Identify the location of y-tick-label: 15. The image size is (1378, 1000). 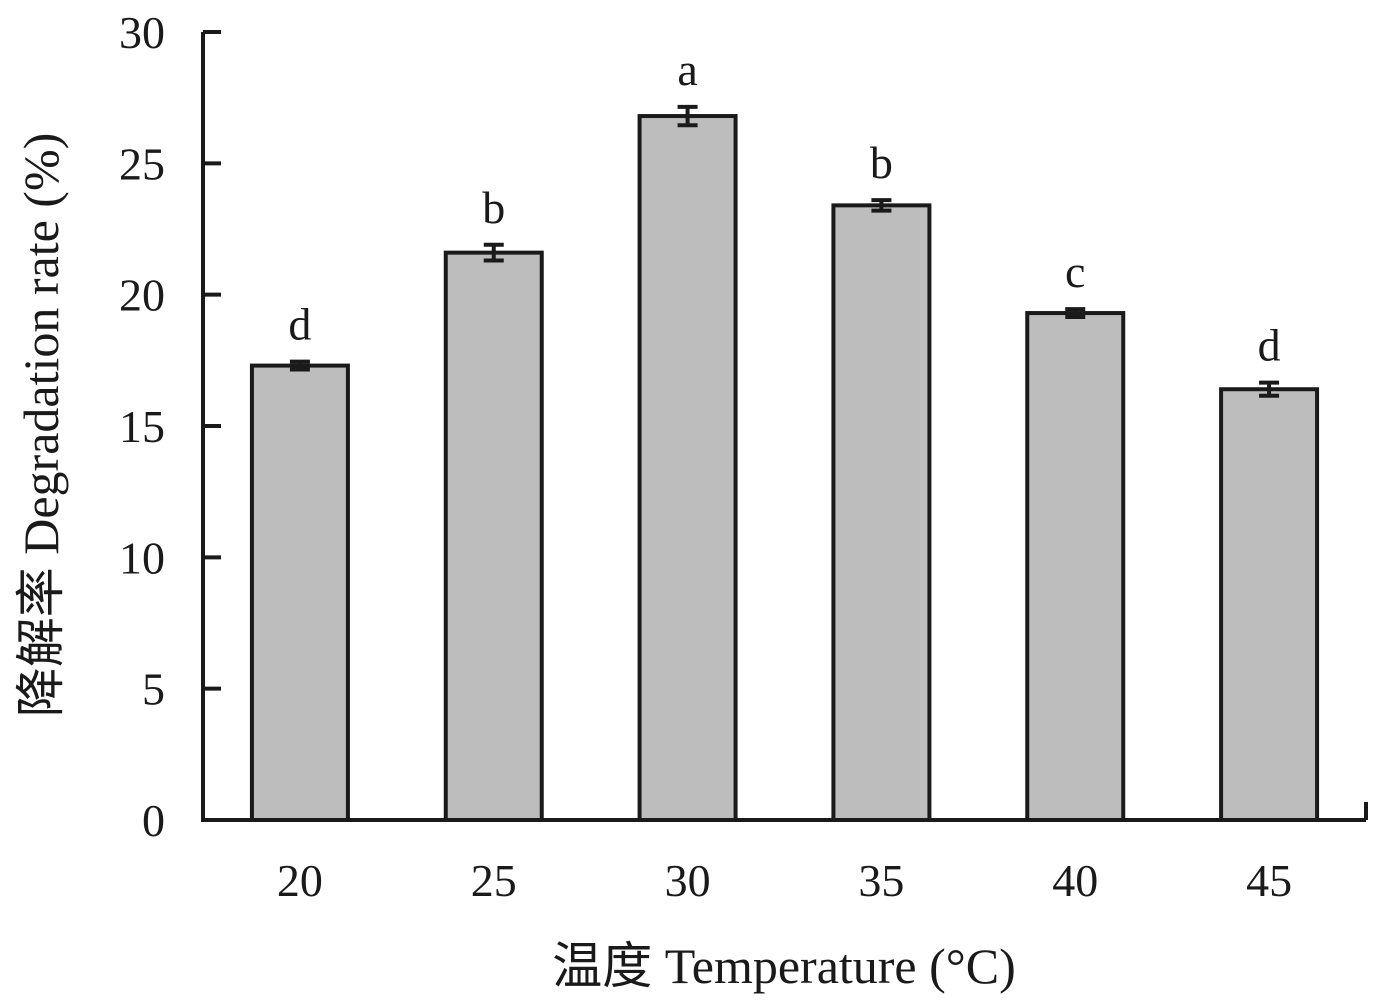
(142, 426).